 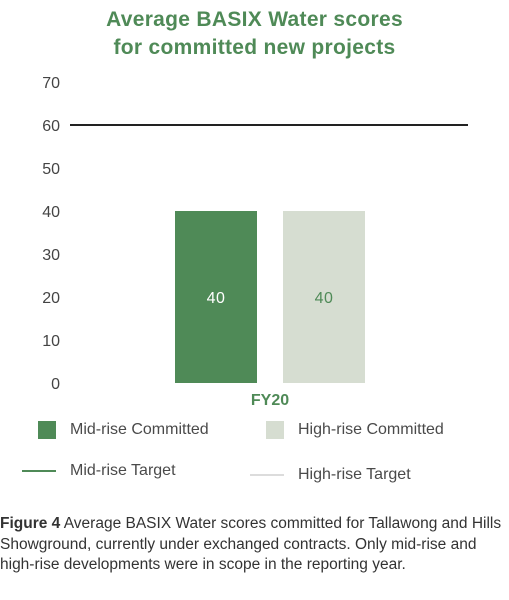 What do you see at coordinates (39, 471) in the screenshot?
I see `legend-line-mid-rise-target` at bounding box center [39, 471].